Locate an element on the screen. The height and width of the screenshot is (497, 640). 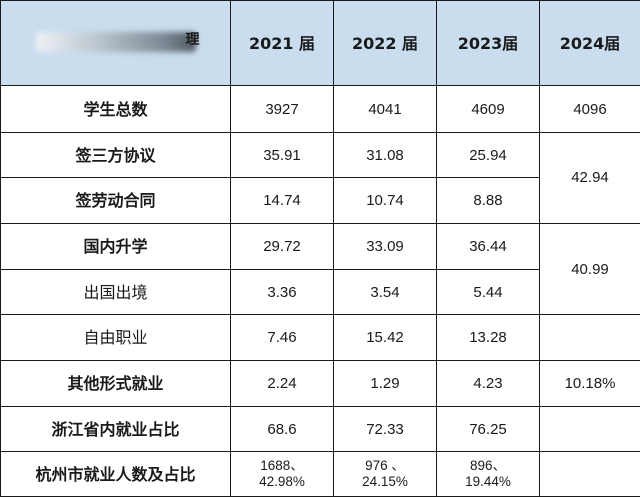
cell-2023: 5.44 is located at coordinates (488, 292).